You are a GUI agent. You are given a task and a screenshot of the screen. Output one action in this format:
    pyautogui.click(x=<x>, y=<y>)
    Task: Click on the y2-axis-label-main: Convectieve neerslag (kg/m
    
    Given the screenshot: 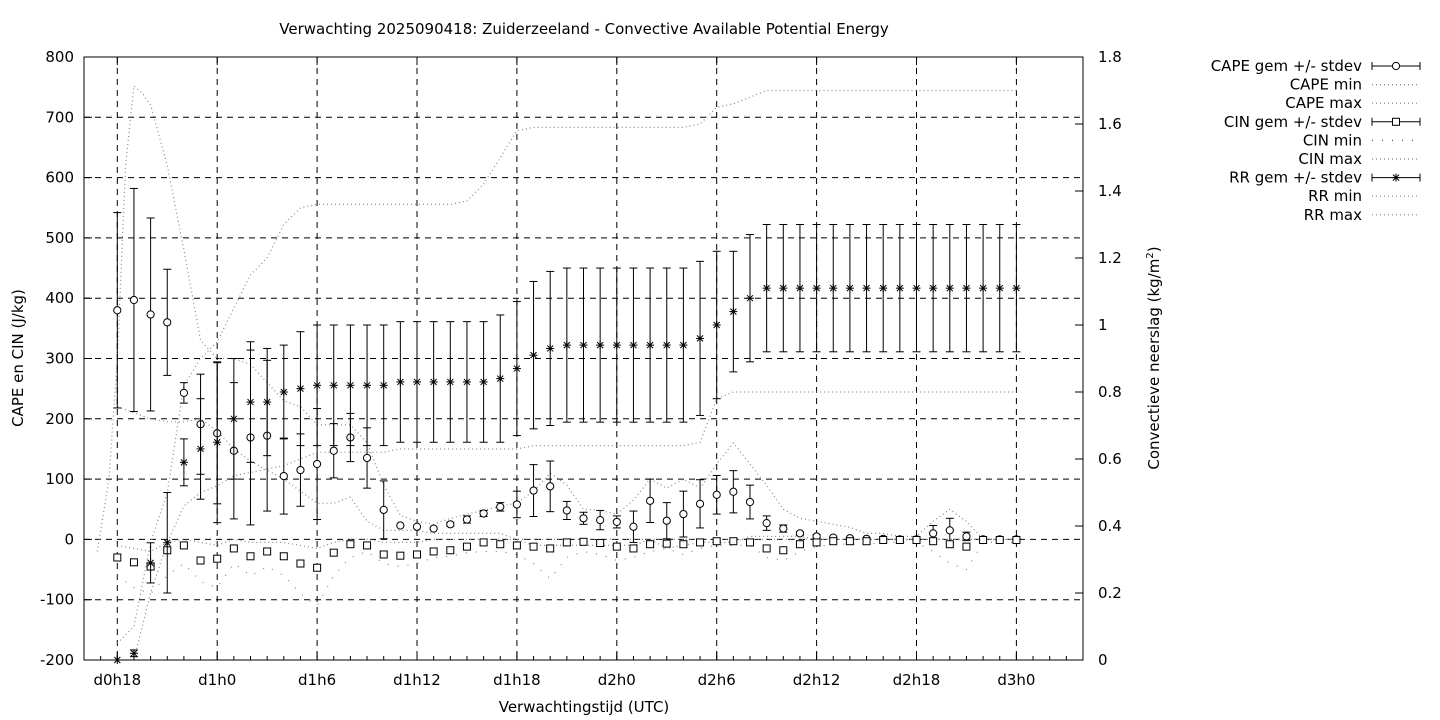 What is the action you would take?
    pyautogui.click(x=1154, y=364)
    